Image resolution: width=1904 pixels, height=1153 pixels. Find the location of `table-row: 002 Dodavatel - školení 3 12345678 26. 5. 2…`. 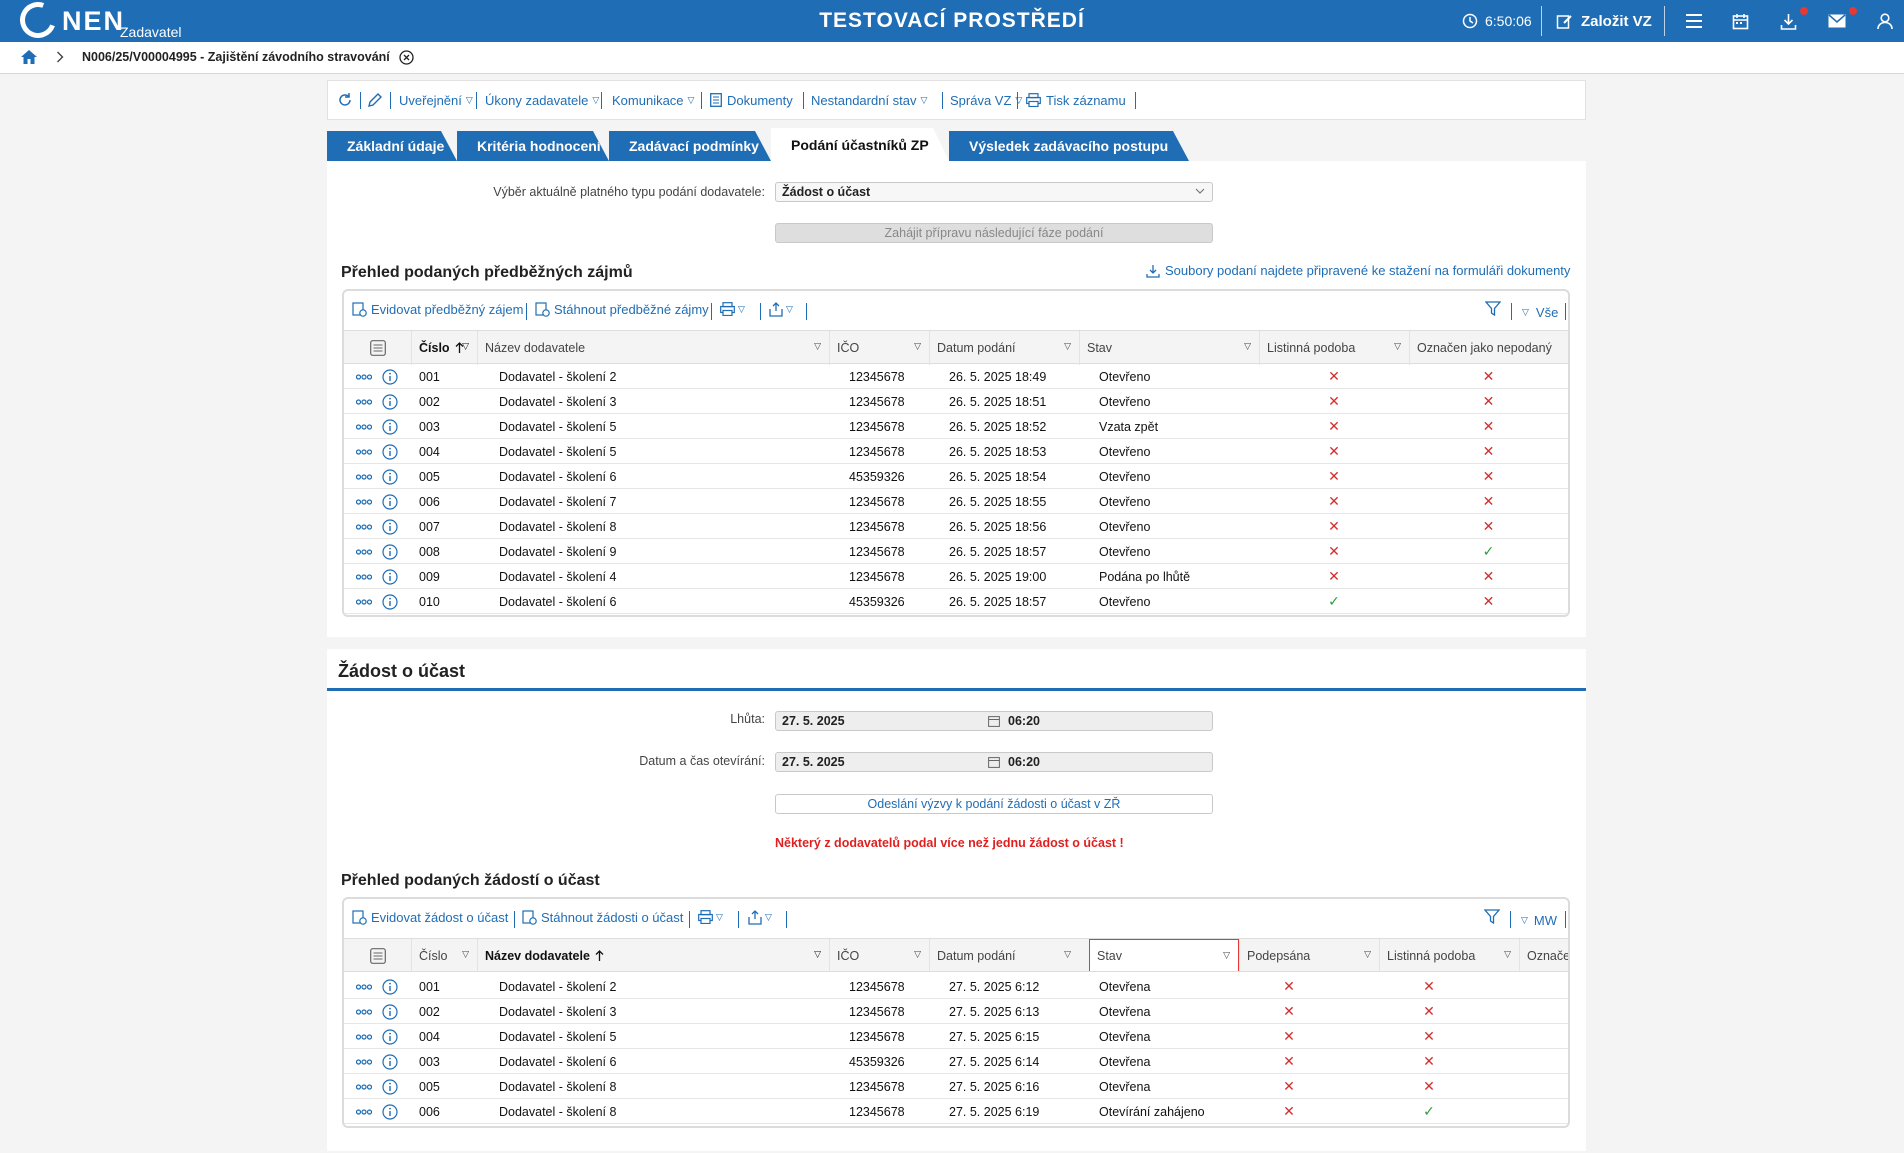

table-row: 002 Dodavatel - školení 3 12345678 26. 5. 2… is located at coordinates (956, 401).